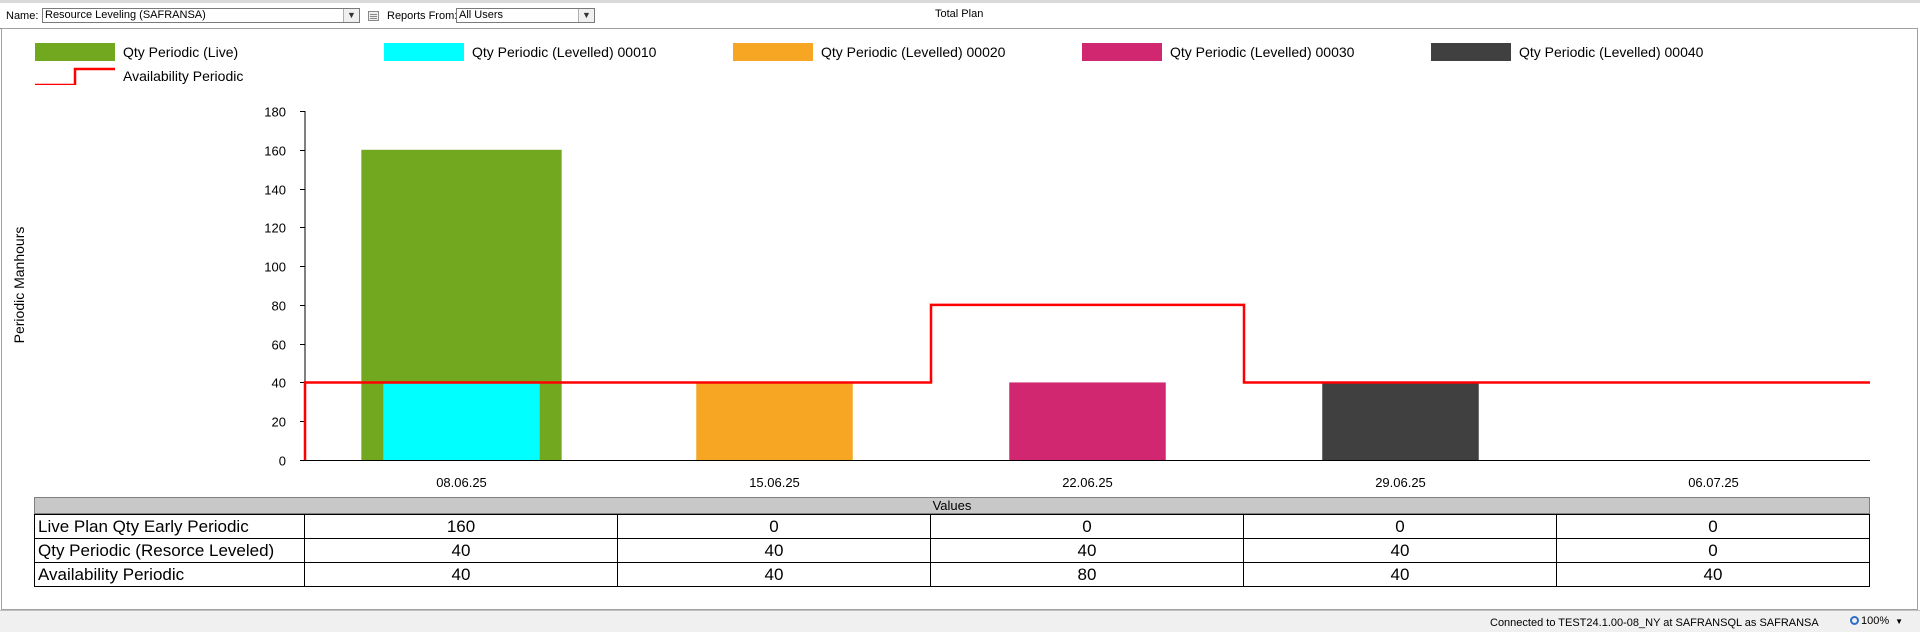 This screenshot has height=632, width=1920. I want to click on x-tick-label: 22.06.25, so click(1087, 482).